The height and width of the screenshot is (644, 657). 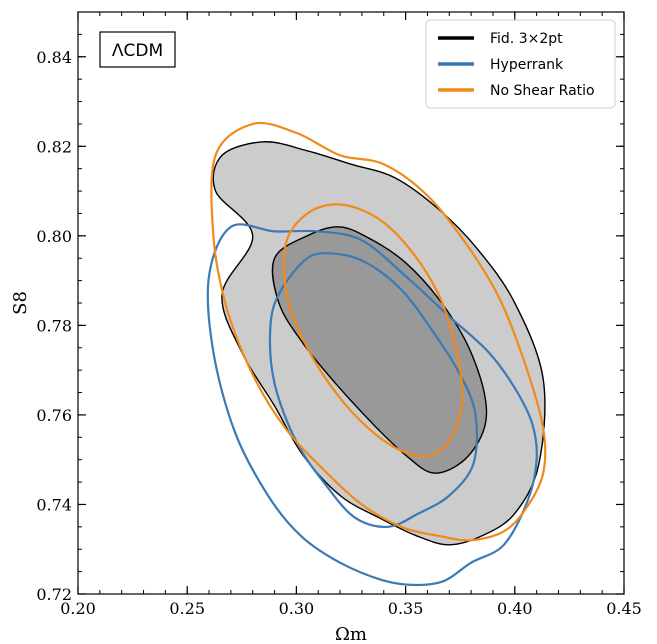 I want to click on x-tick-label: 0.30, so click(x=297, y=608).